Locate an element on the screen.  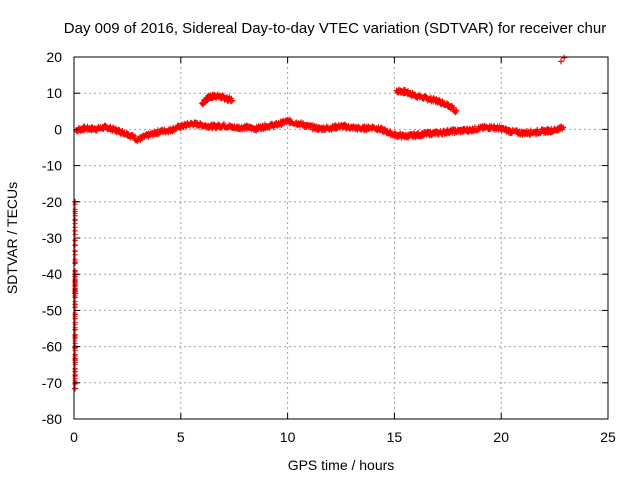
y-tick-label: -20 is located at coordinates (52, 202).